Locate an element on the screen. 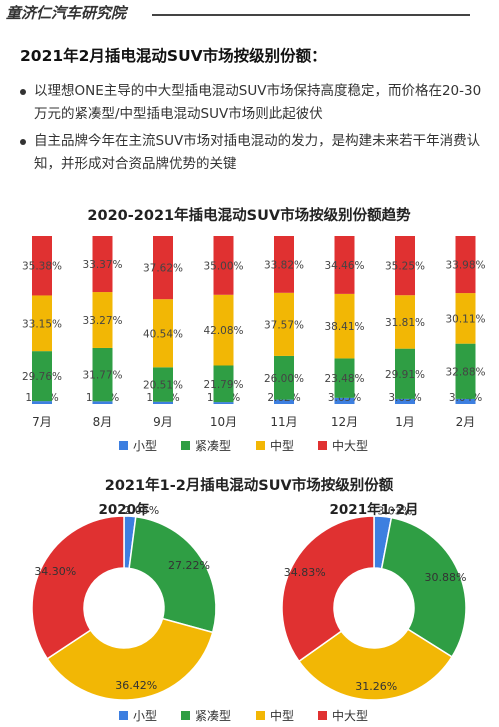 The image size is (499, 727). chart-title: 2021年1-2月插电混动SUV市场按级别份额 is located at coordinates (249, 485).